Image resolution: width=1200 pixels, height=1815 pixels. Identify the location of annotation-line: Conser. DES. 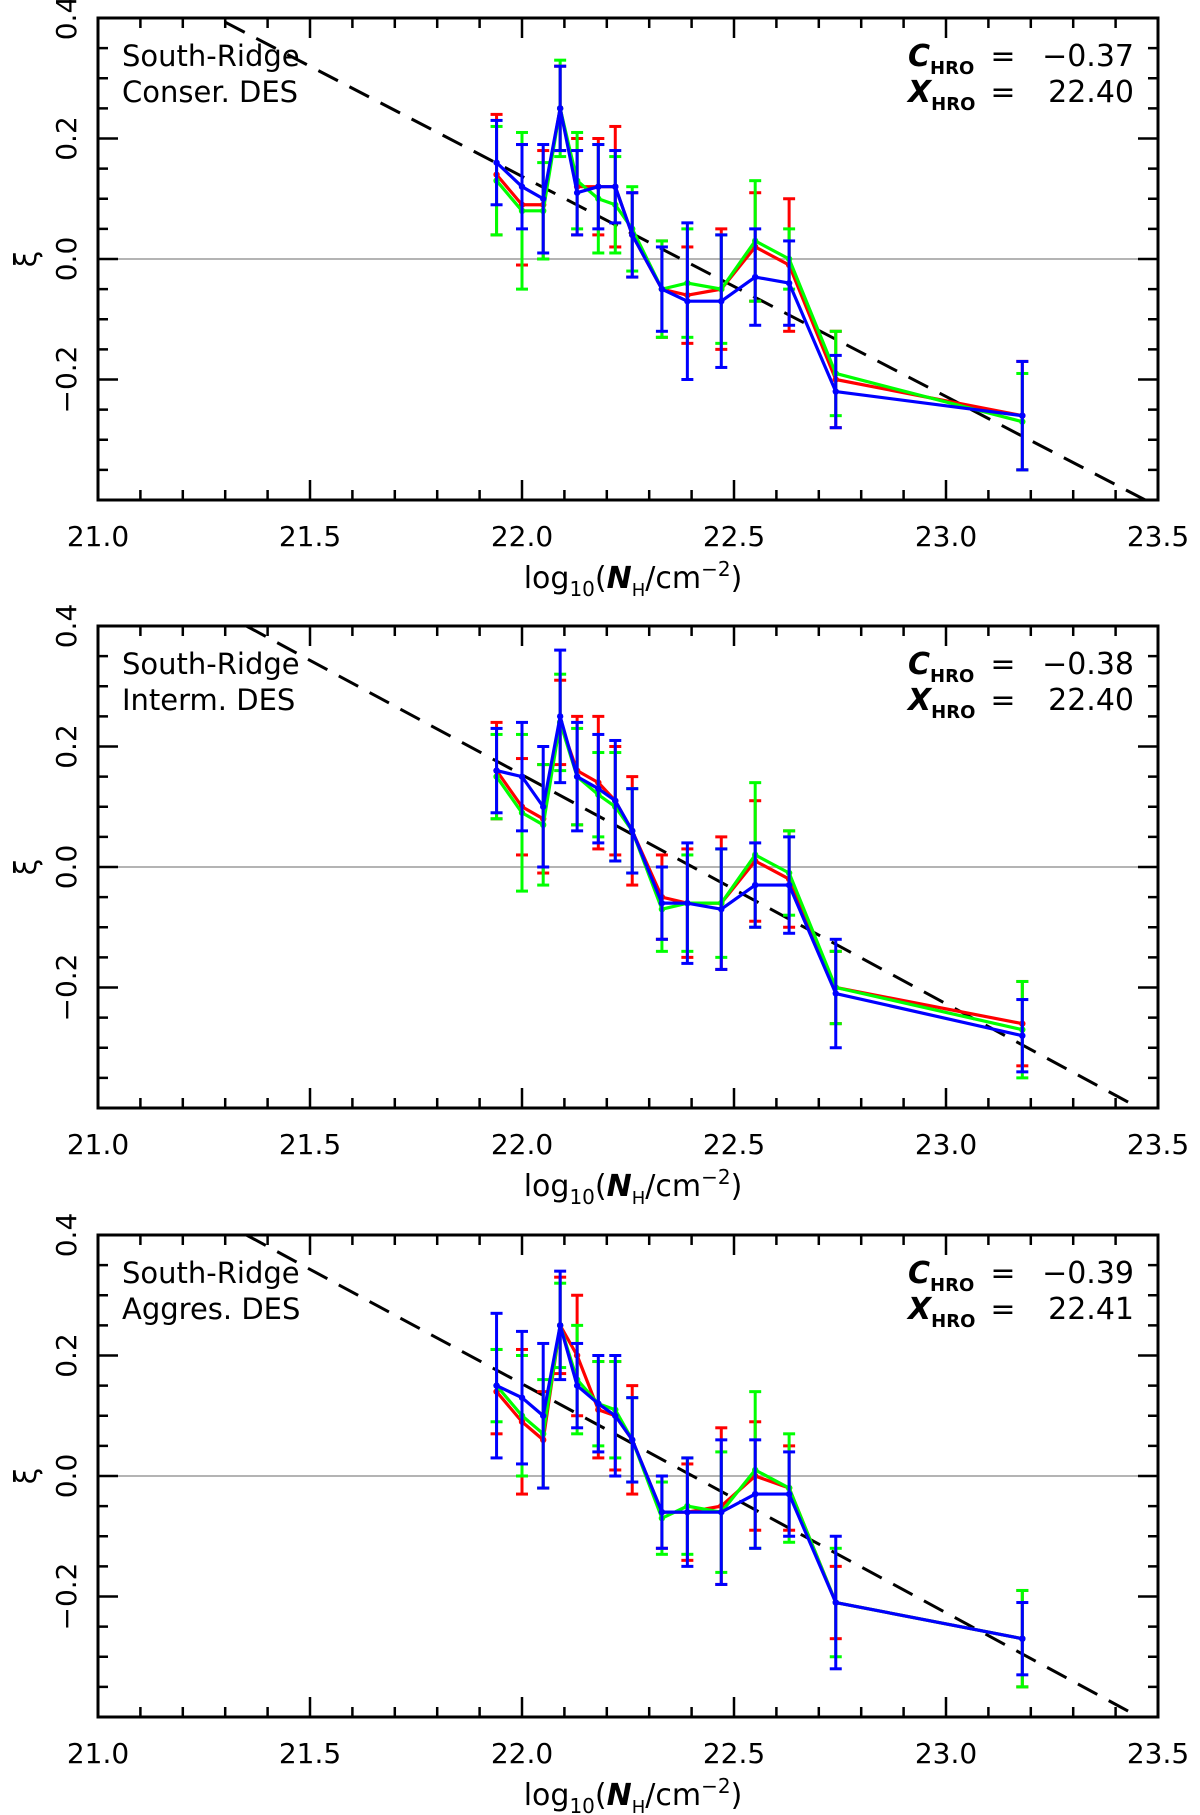
(210, 92).